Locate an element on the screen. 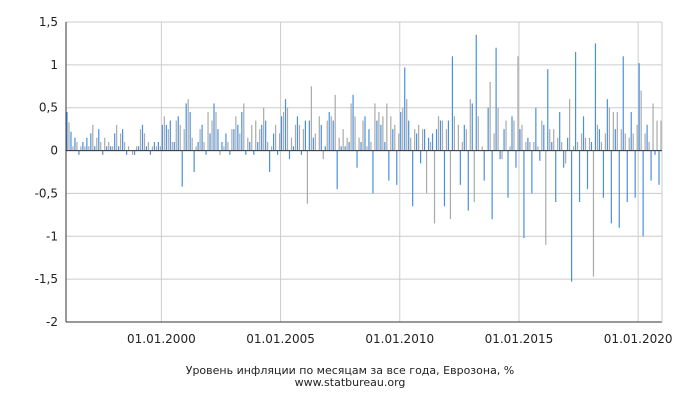 Image resolution: width=700 pixels, height=400 pixels. y-tick-label: -0,5 is located at coordinates (46, 193).